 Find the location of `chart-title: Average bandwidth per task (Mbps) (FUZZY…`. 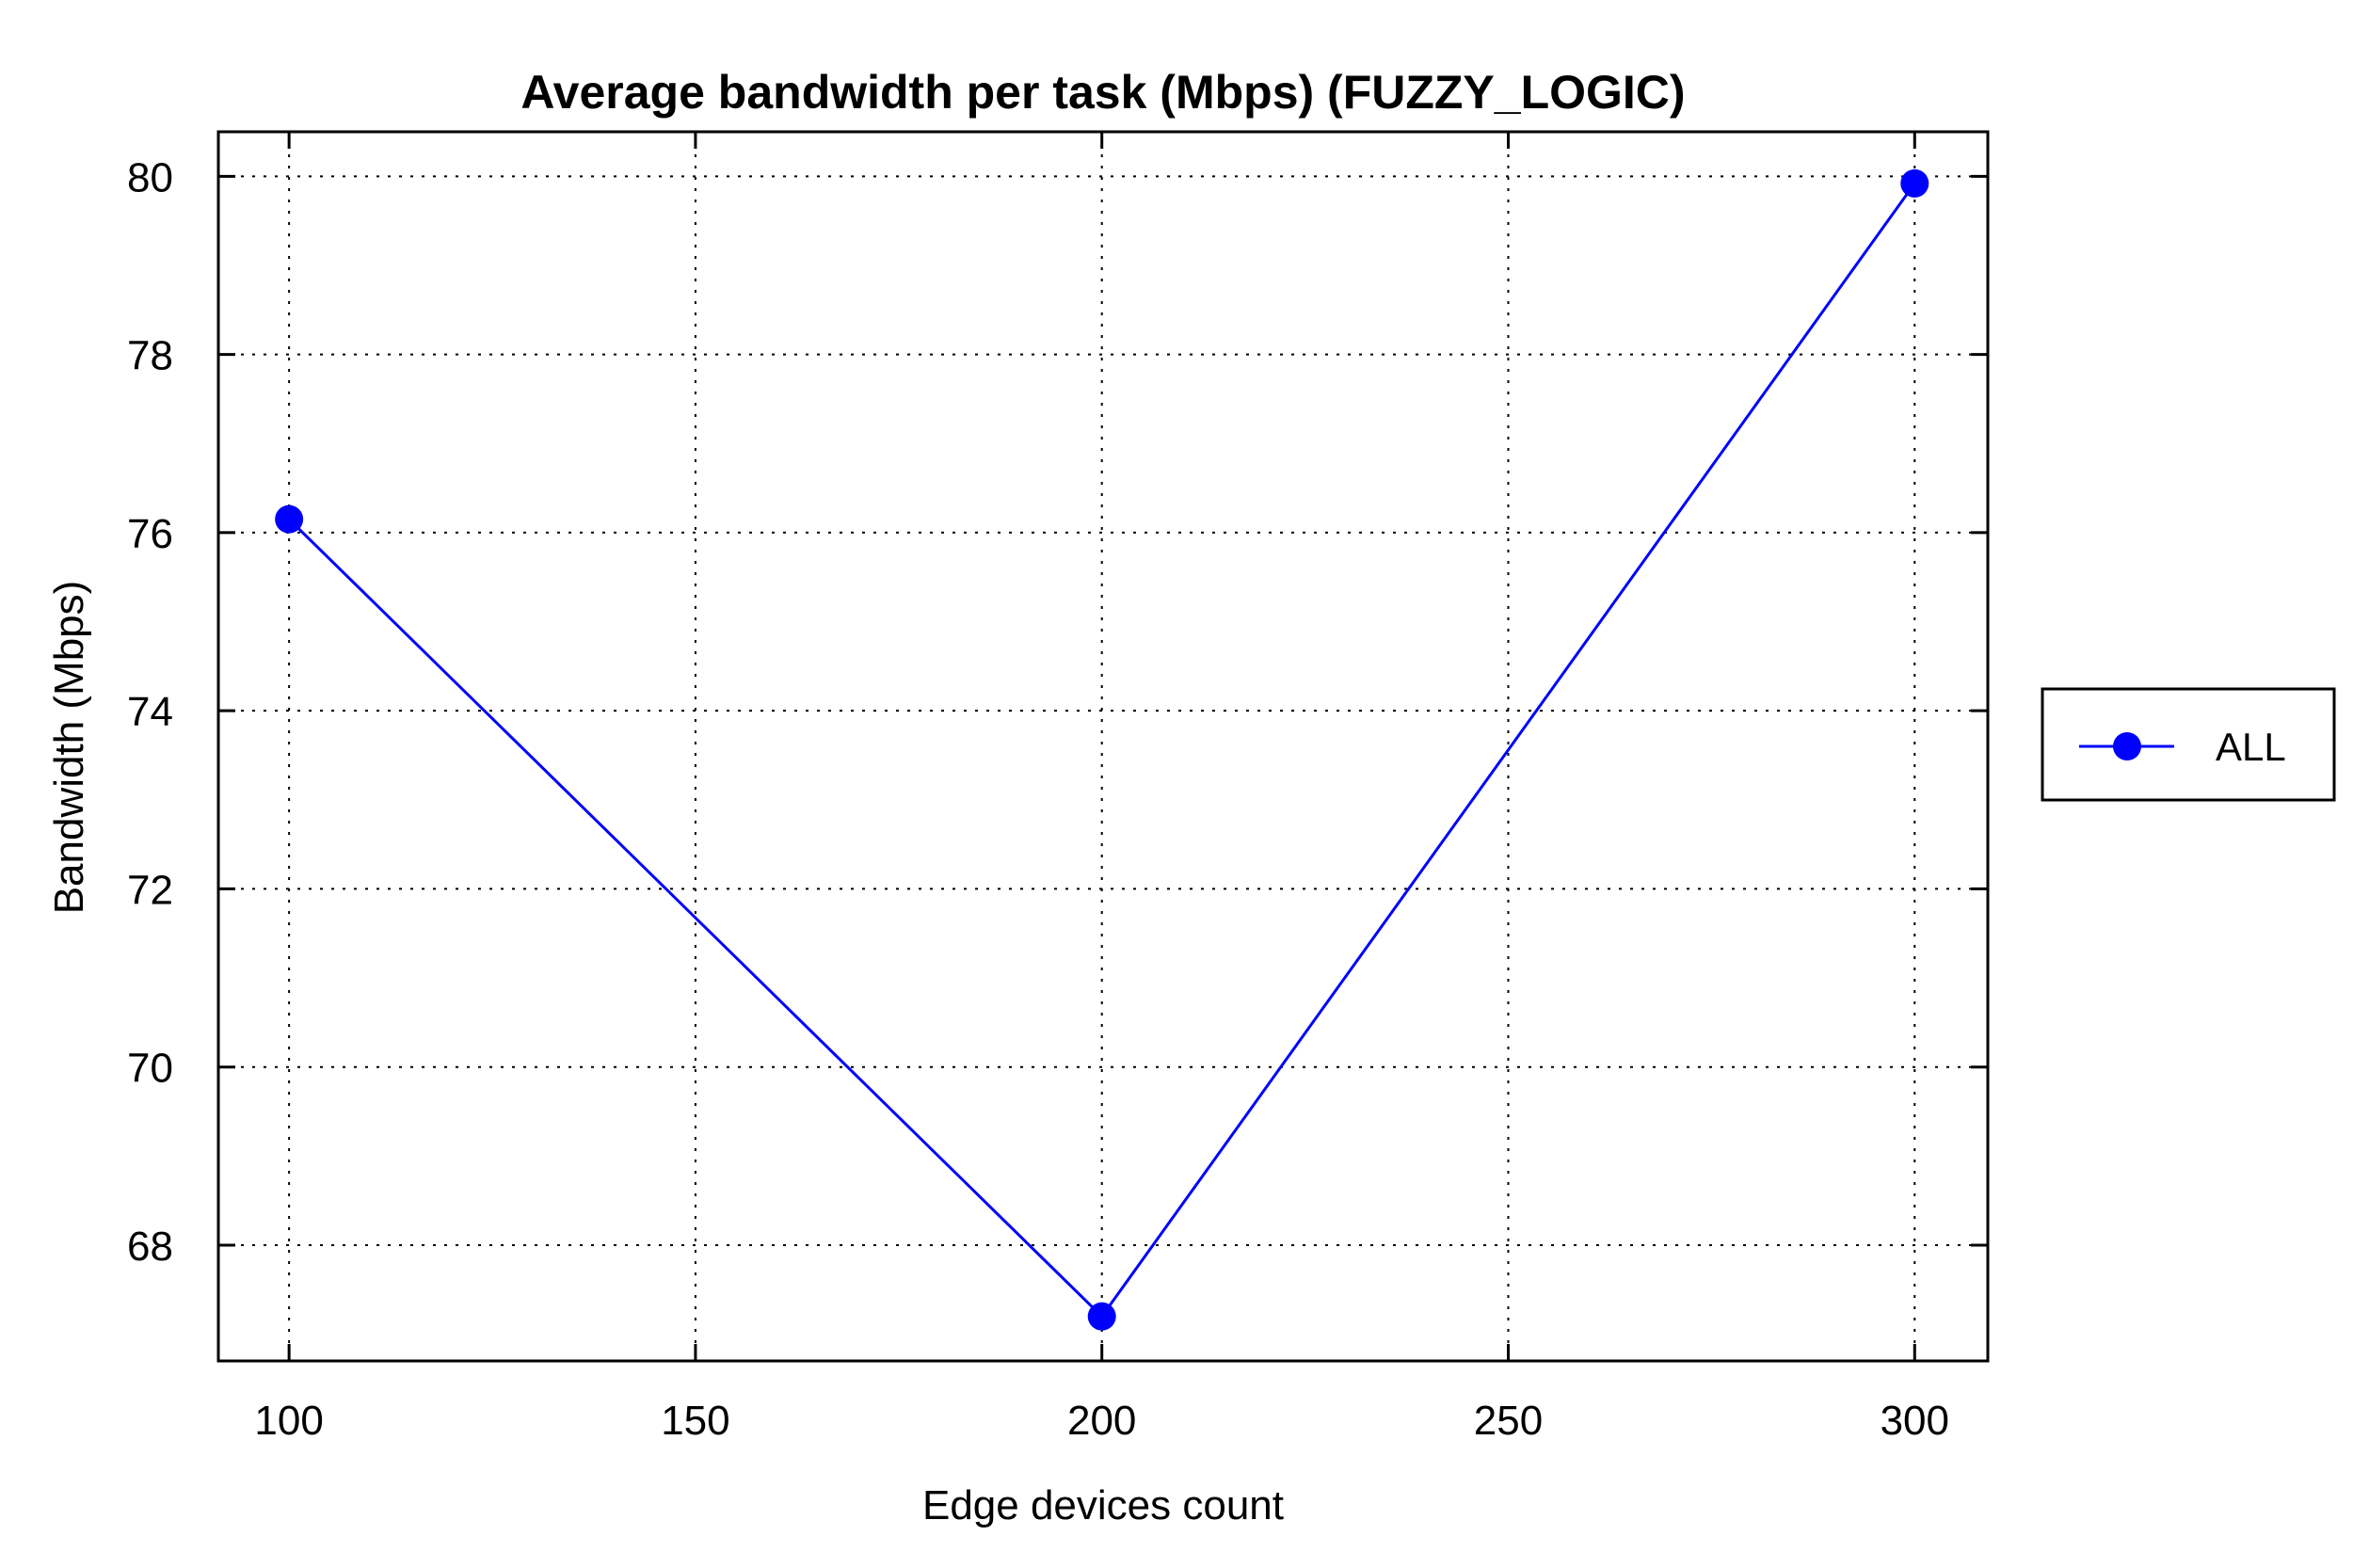

chart-title: Average bandwidth per task (Mbps) (FUZZY… is located at coordinates (1102, 92).